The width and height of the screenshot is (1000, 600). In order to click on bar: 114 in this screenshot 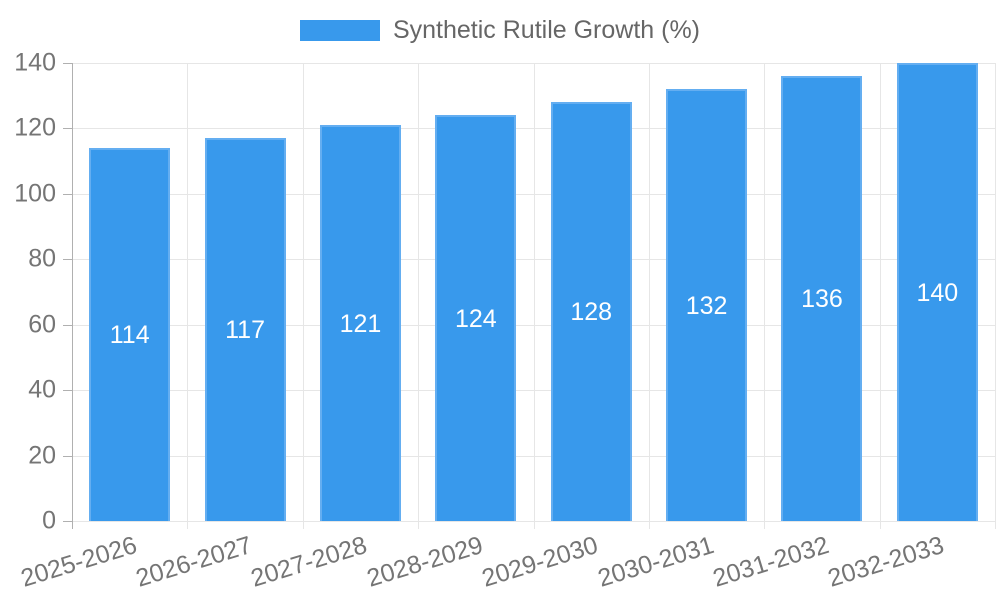, I will do `click(130, 334)`.